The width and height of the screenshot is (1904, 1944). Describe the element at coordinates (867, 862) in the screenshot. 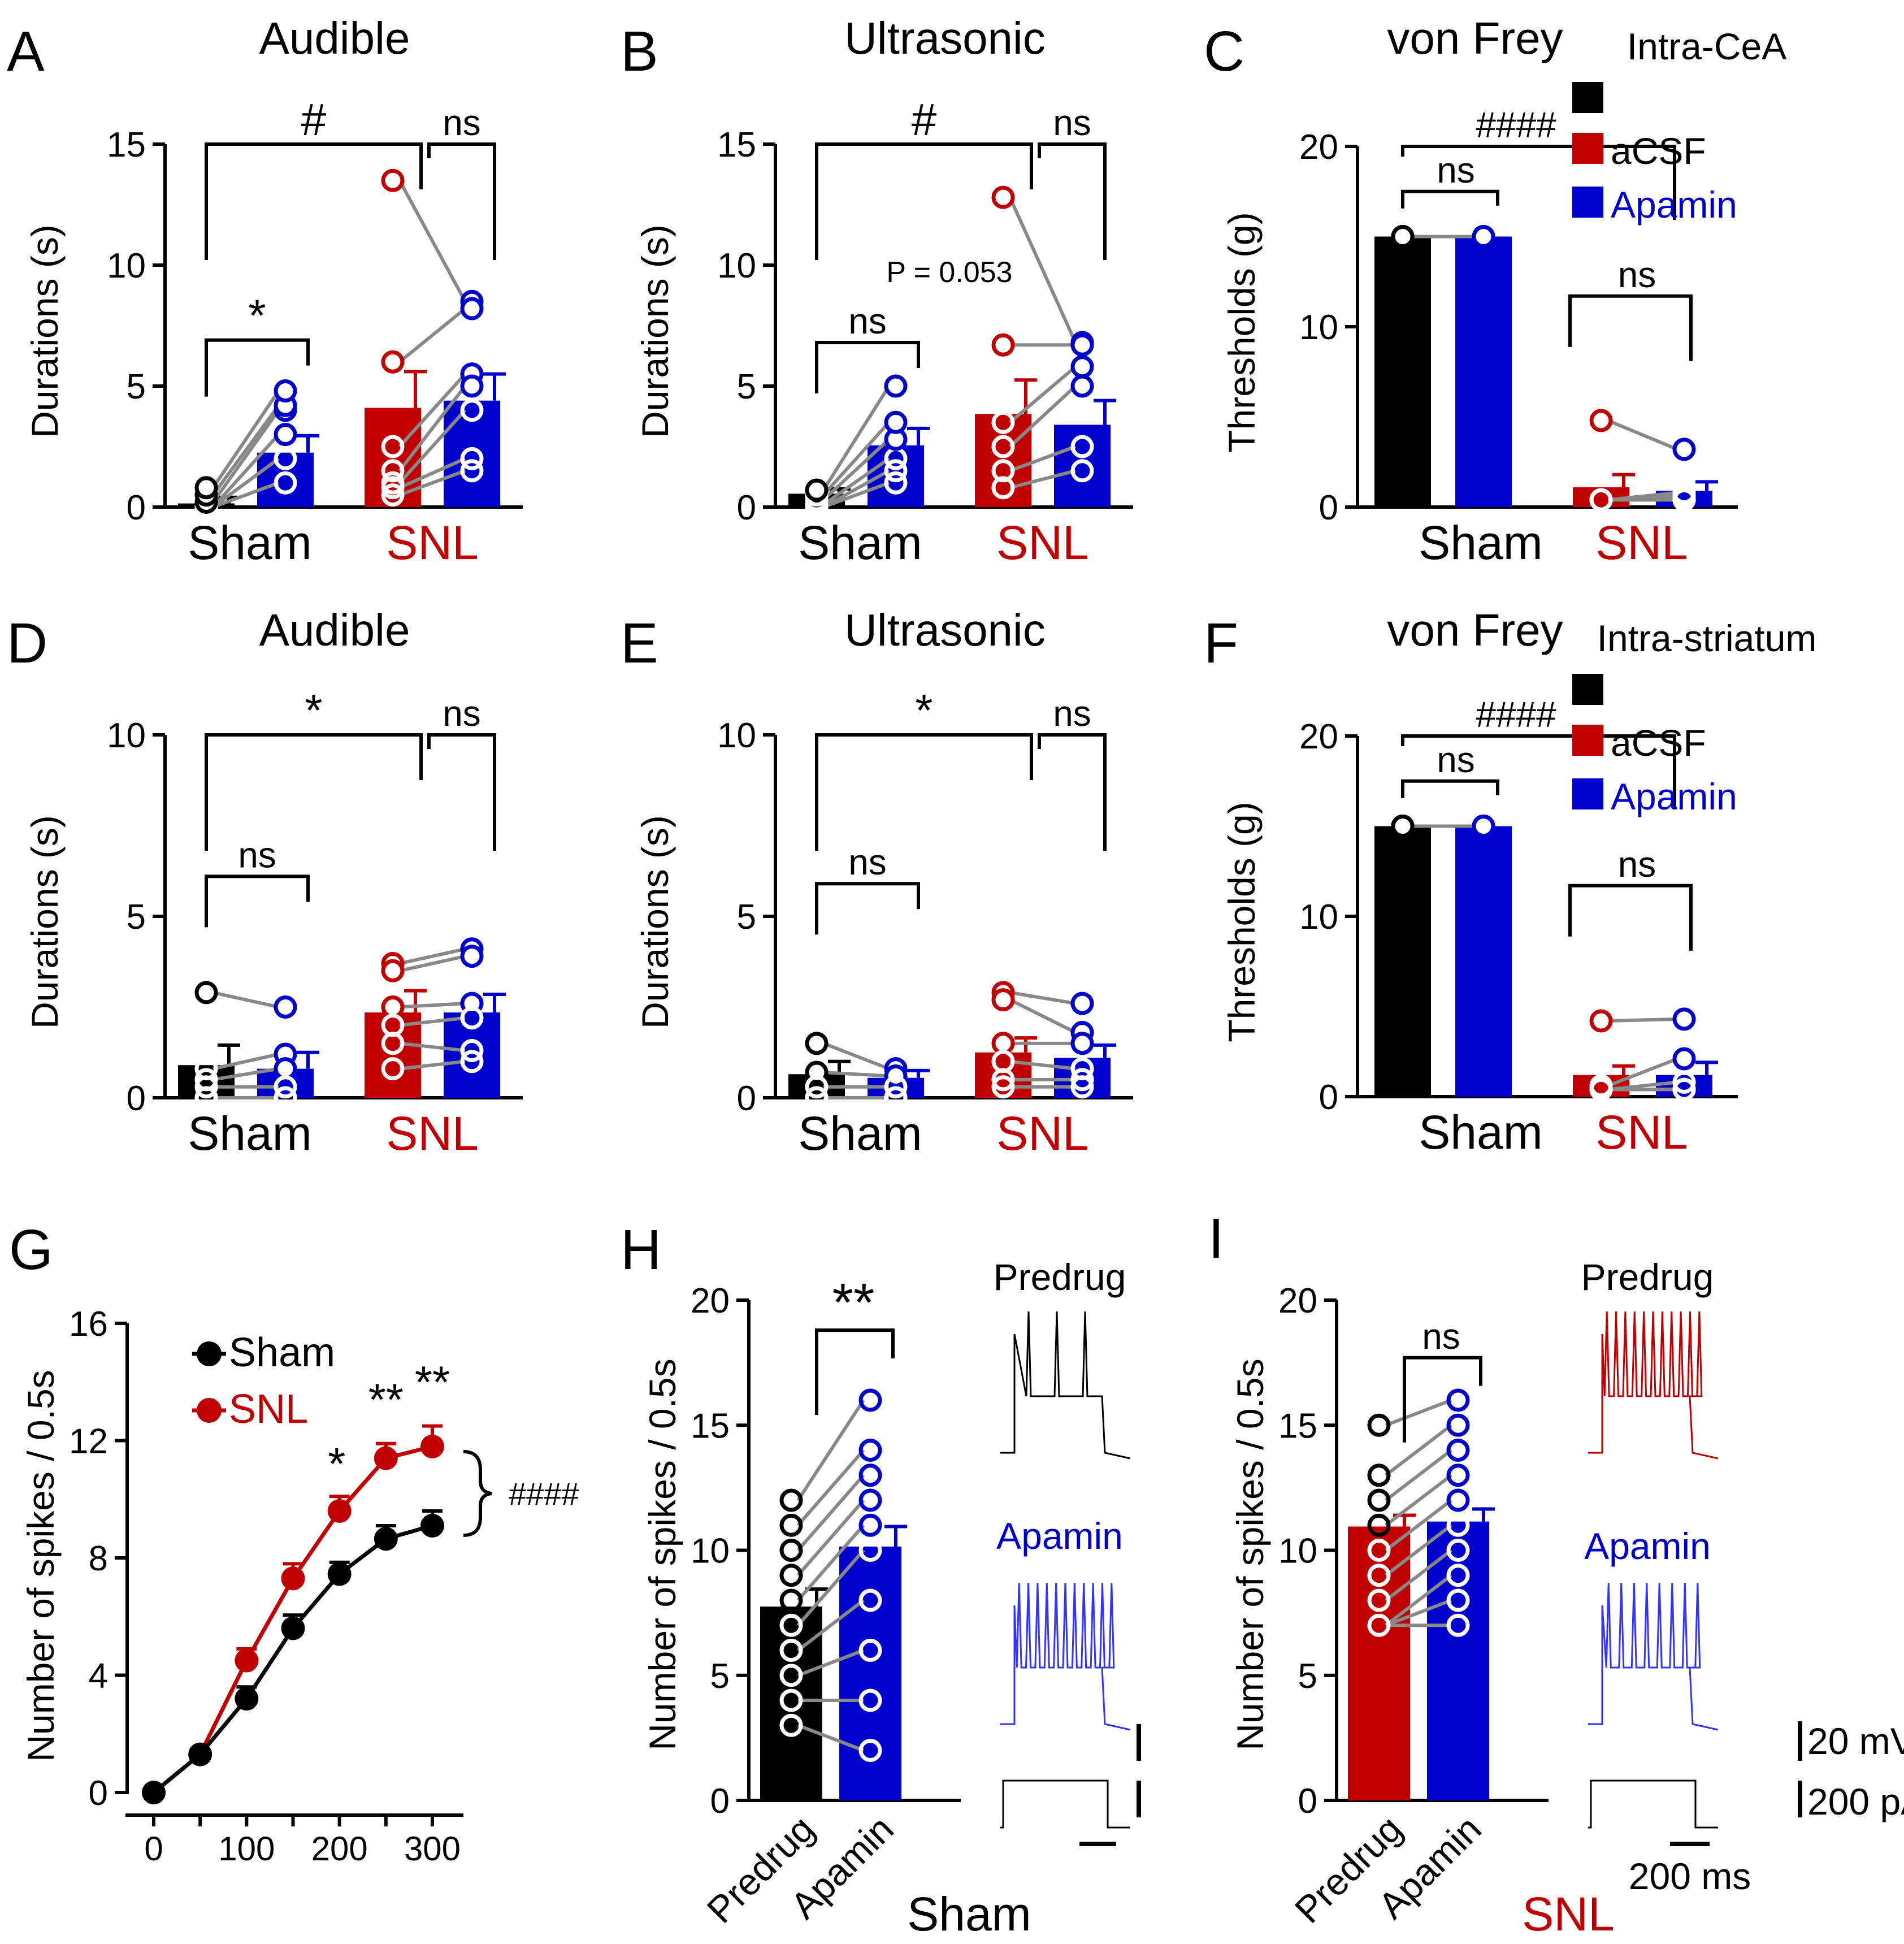

I see `significance-label: ns` at that location.